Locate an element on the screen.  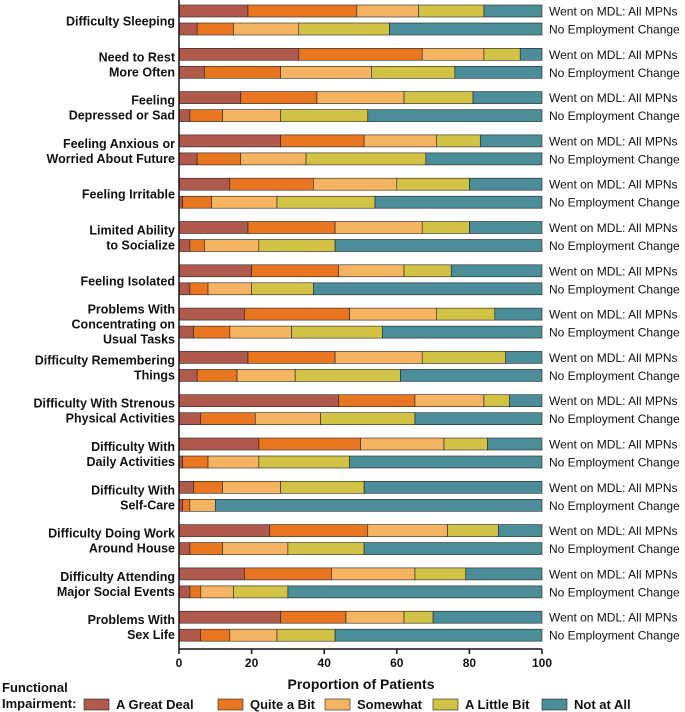
row-label-4-1: Went on MDL: All MPNs is located at coordinates (613, 141).